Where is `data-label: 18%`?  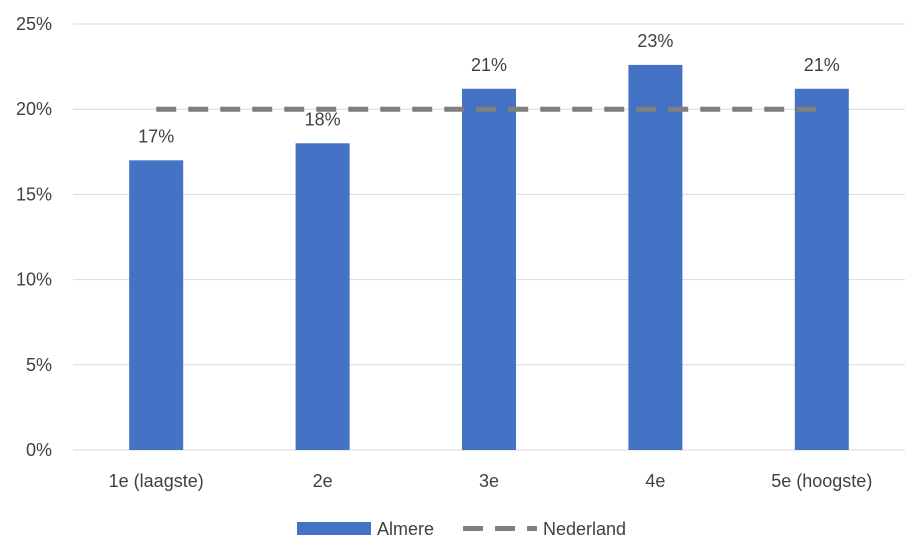
data-label: 18% is located at coordinates (323, 119).